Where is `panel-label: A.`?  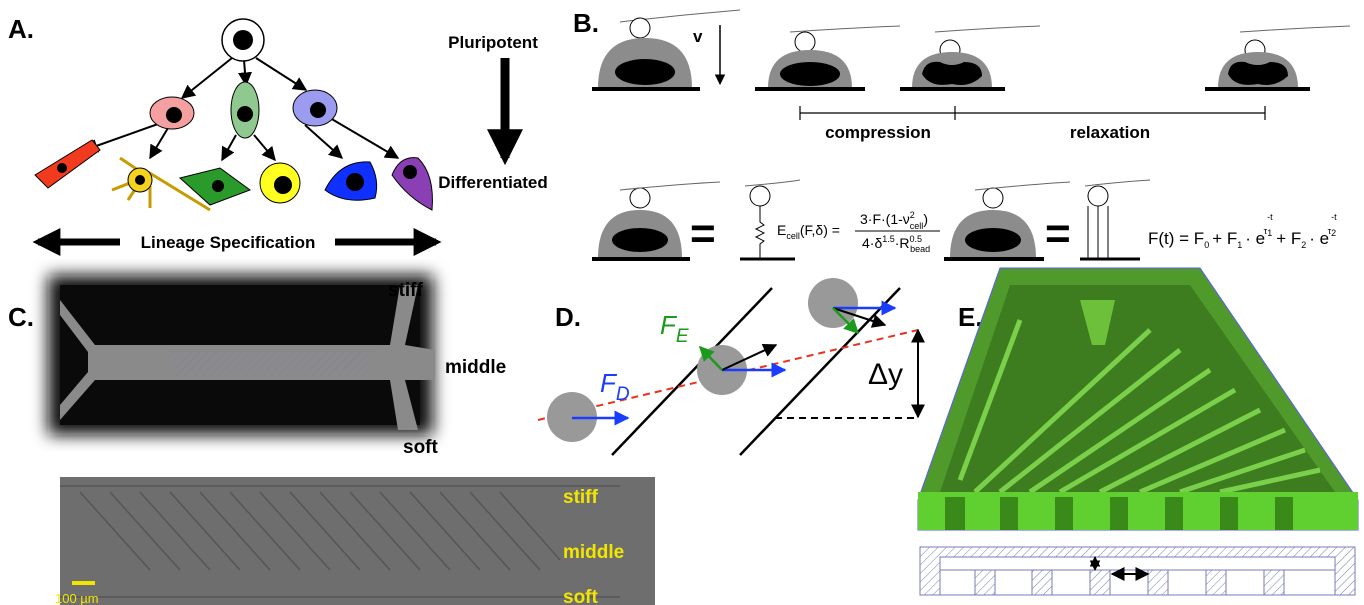
panel-label: A. is located at coordinates (21, 29).